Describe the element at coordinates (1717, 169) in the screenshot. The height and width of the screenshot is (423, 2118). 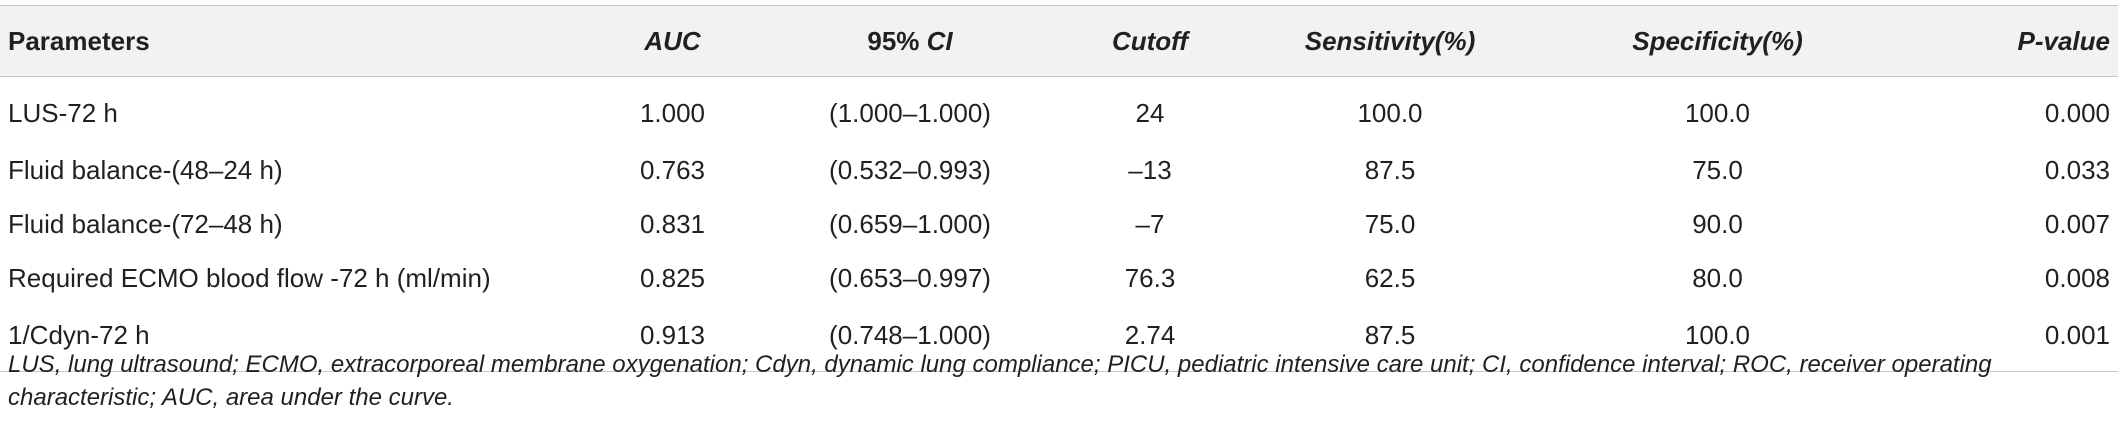
I see `cell-specificity: 75.0` at that location.